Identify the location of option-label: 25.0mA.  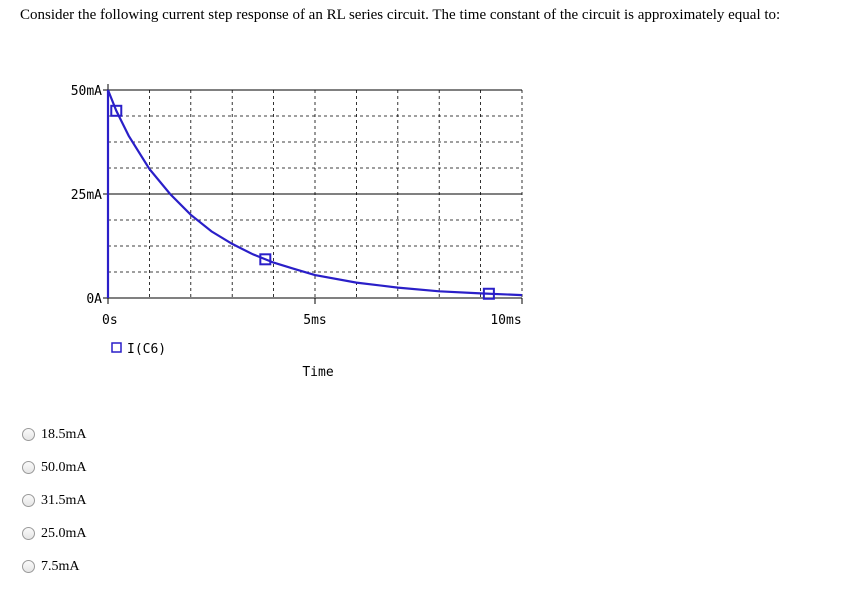
(64, 533).